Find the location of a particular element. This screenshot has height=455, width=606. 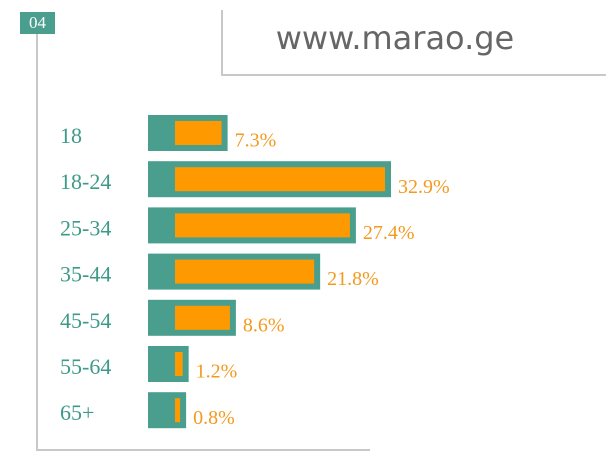

category-label: 25-34 is located at coordinates (85, 227).